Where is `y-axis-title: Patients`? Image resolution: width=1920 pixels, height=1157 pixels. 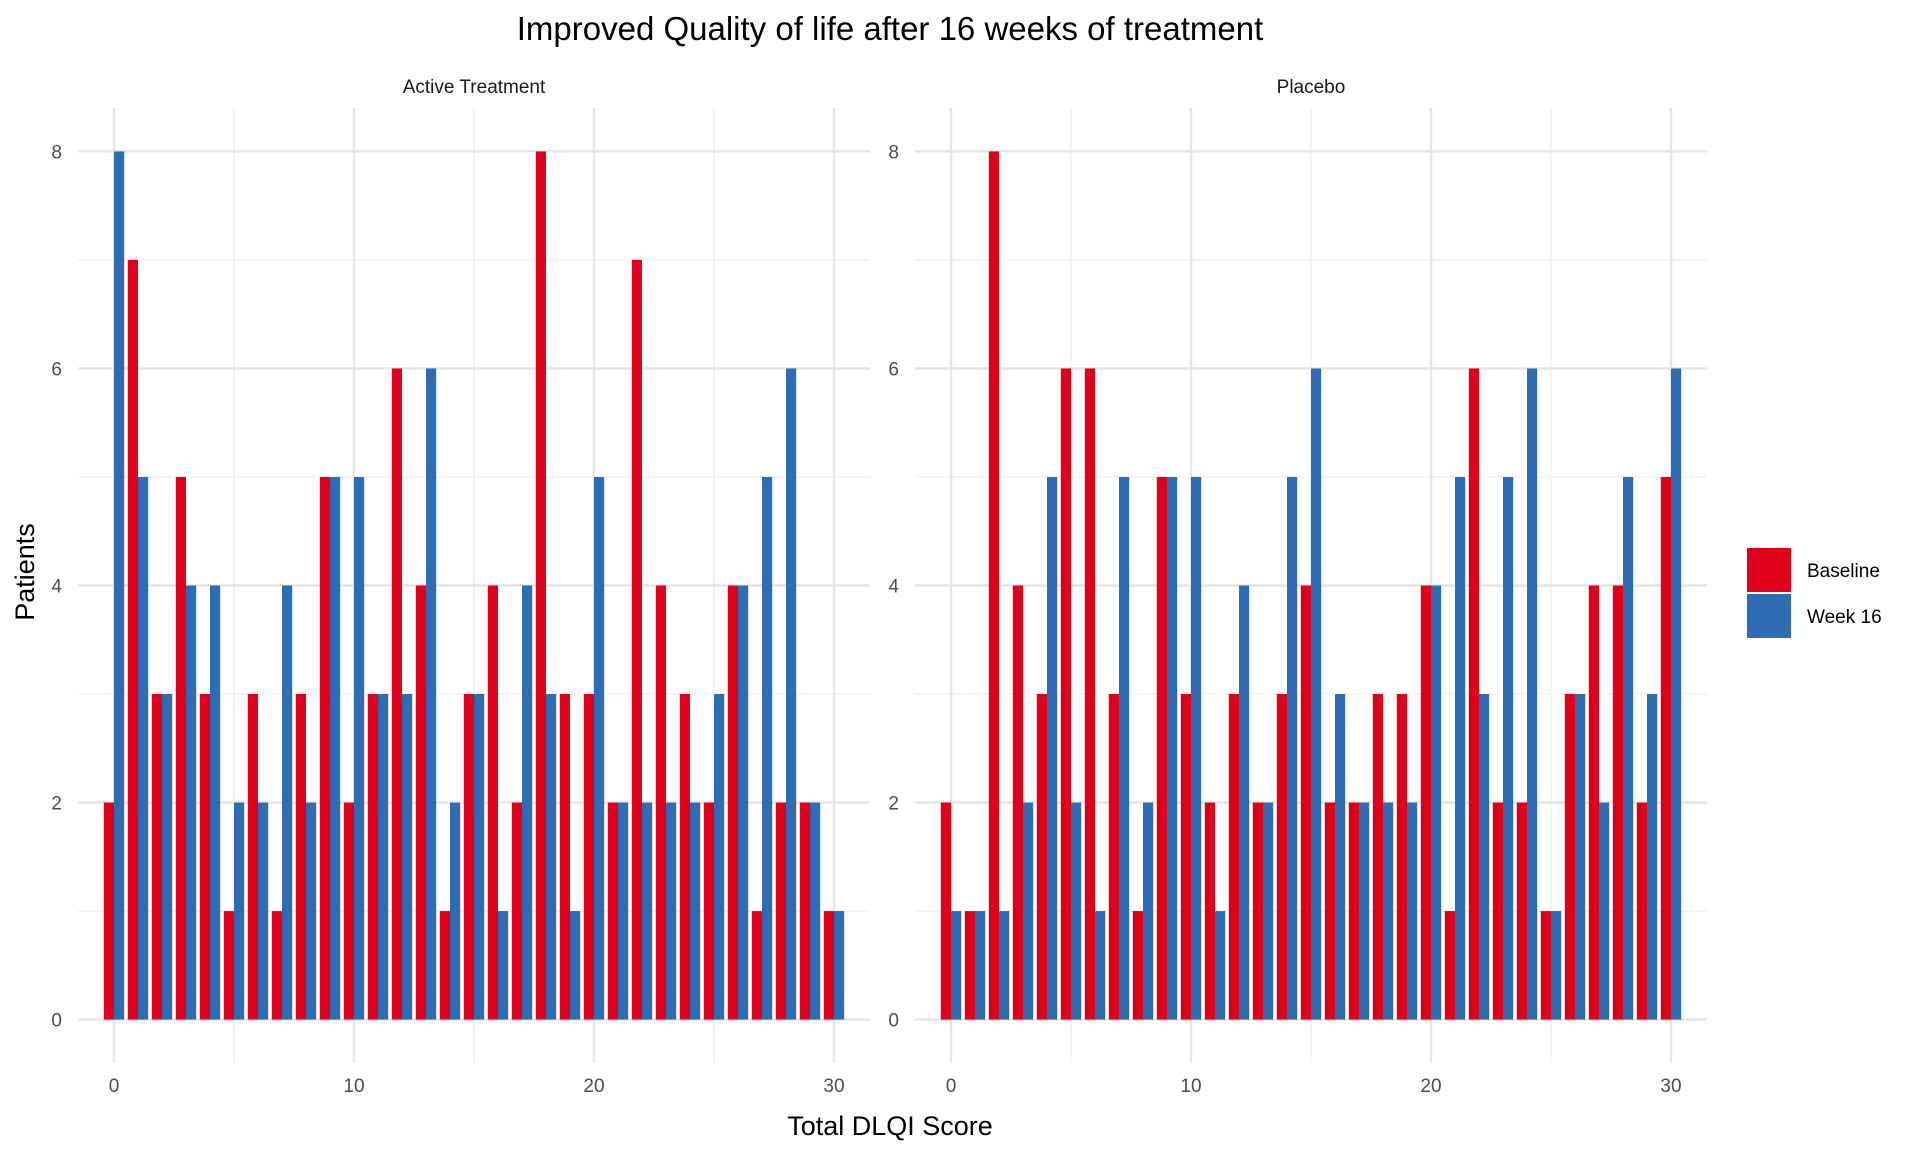 y-axis-title: Patients is located at coordinates (25, 572).